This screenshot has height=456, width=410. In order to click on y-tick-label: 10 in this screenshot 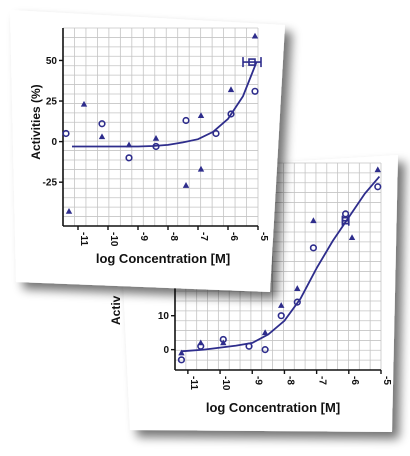, I will do `click(164, 316)`.